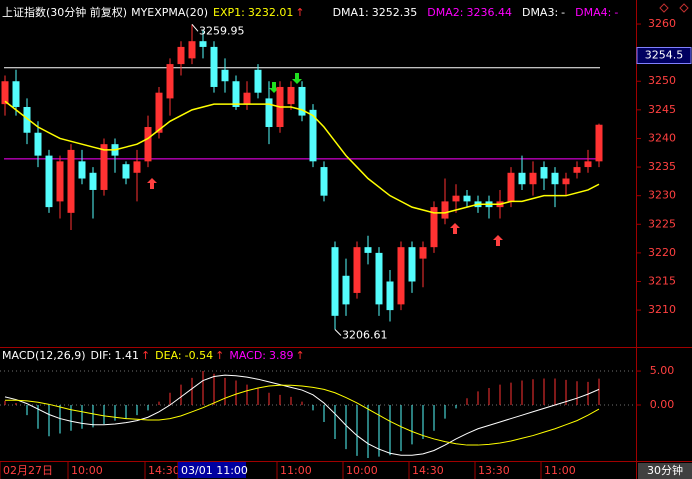 The height and width of the screenshot is (479, 692). Describe the element at coordinates (271, 12) in the screenshot. I see `legend-value: 3232.01` at that location.